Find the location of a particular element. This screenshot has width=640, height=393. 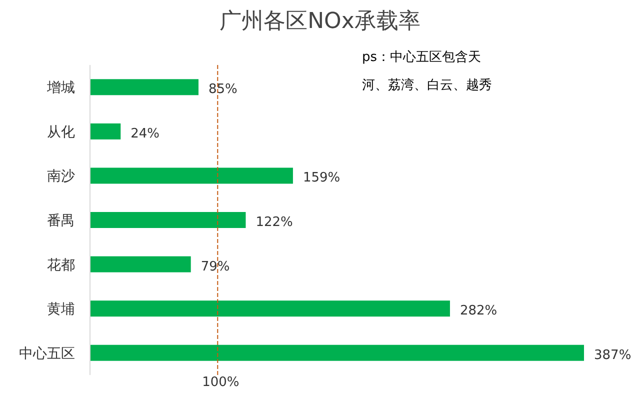

y-tick-label: 从化 is located at coordinates (61, 132).